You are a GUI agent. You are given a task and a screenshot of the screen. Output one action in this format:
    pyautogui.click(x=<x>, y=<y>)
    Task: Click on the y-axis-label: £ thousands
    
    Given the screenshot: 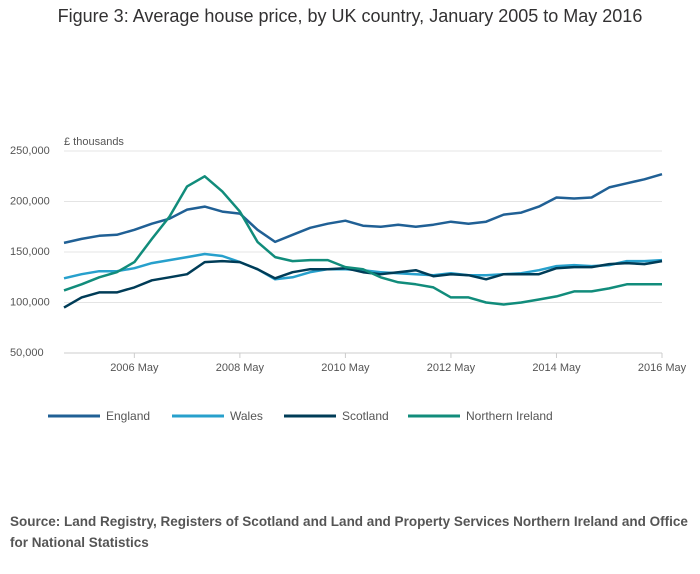 What is the action you would take?
    pyautogui.click(x=94, y=142)
    